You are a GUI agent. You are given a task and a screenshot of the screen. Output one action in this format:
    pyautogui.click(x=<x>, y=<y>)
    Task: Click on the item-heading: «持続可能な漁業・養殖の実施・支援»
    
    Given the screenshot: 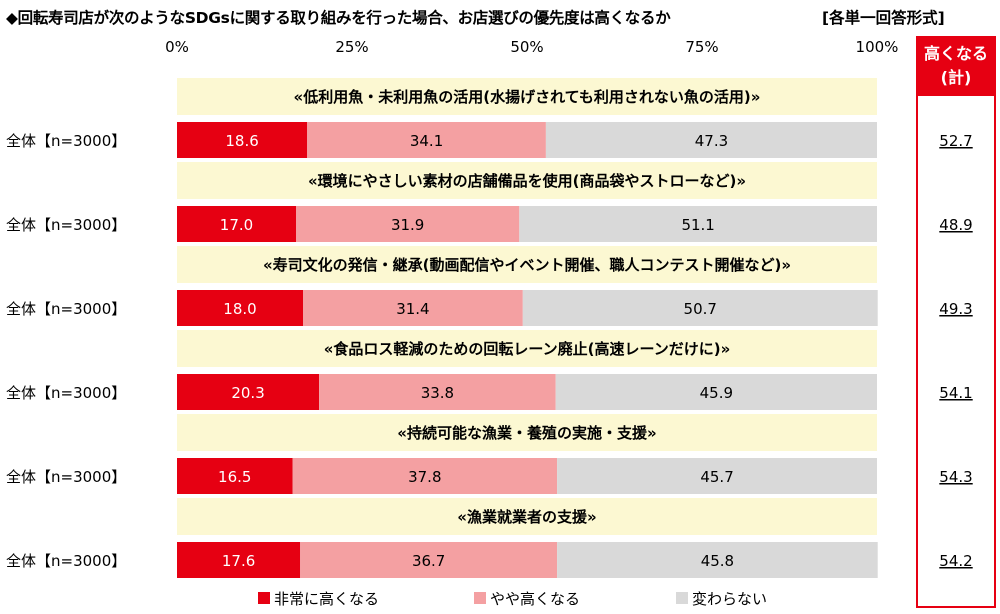 What is the action you would take?
    pyautogui.click(x=526, y=433)
    